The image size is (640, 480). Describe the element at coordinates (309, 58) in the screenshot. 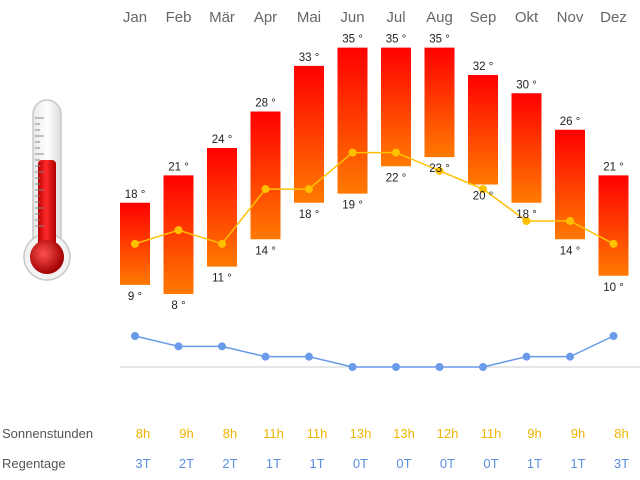

I see `max-temperature-label: 33 °` at that location.